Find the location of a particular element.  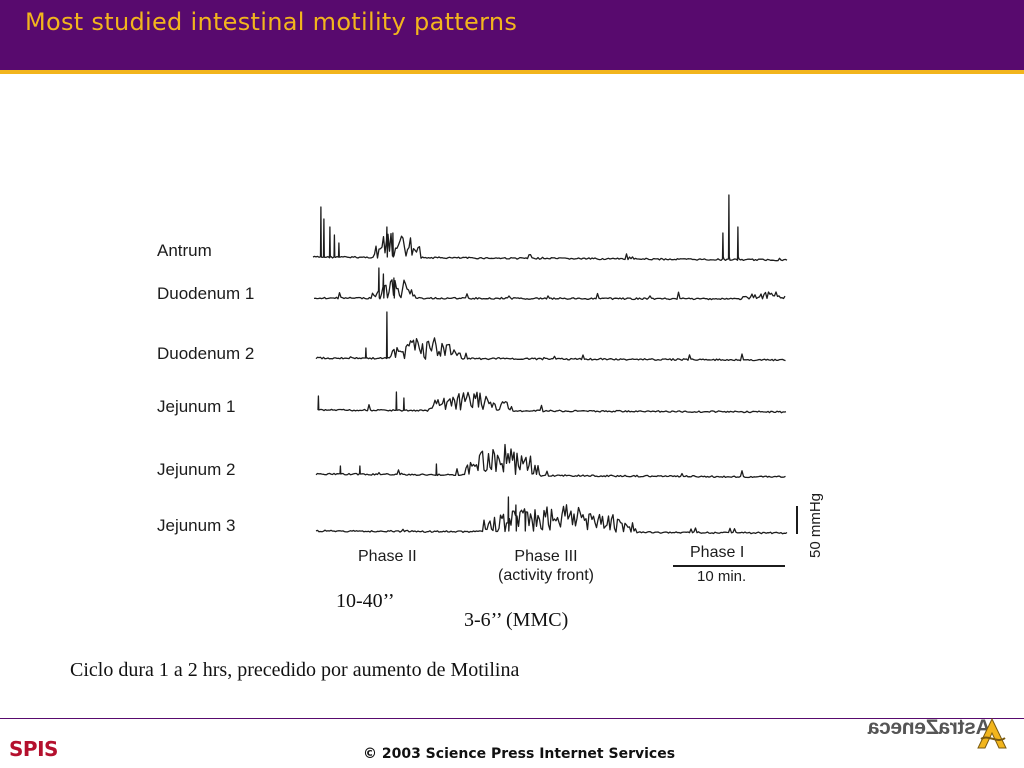

trace-antrum is located at coordinates (550, 228).